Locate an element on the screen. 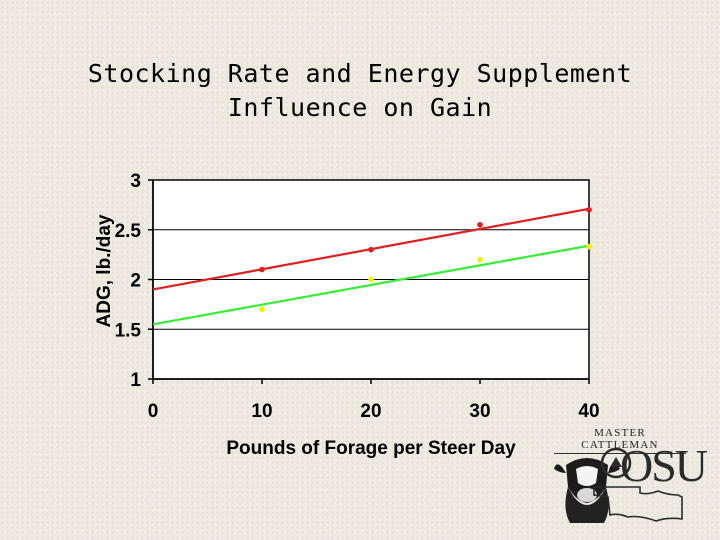 The image size is (720, 540). series-red is located at coordinates (372, 249).